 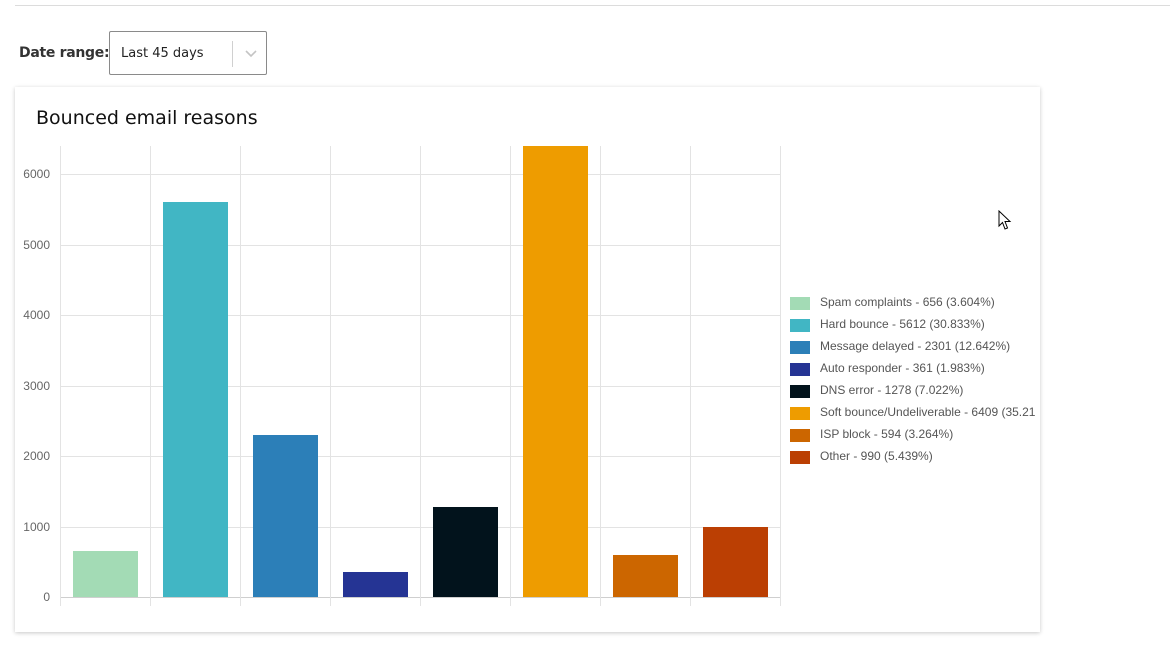 I want to click on date-range-label: Date range:, so click(x=64, y=53).